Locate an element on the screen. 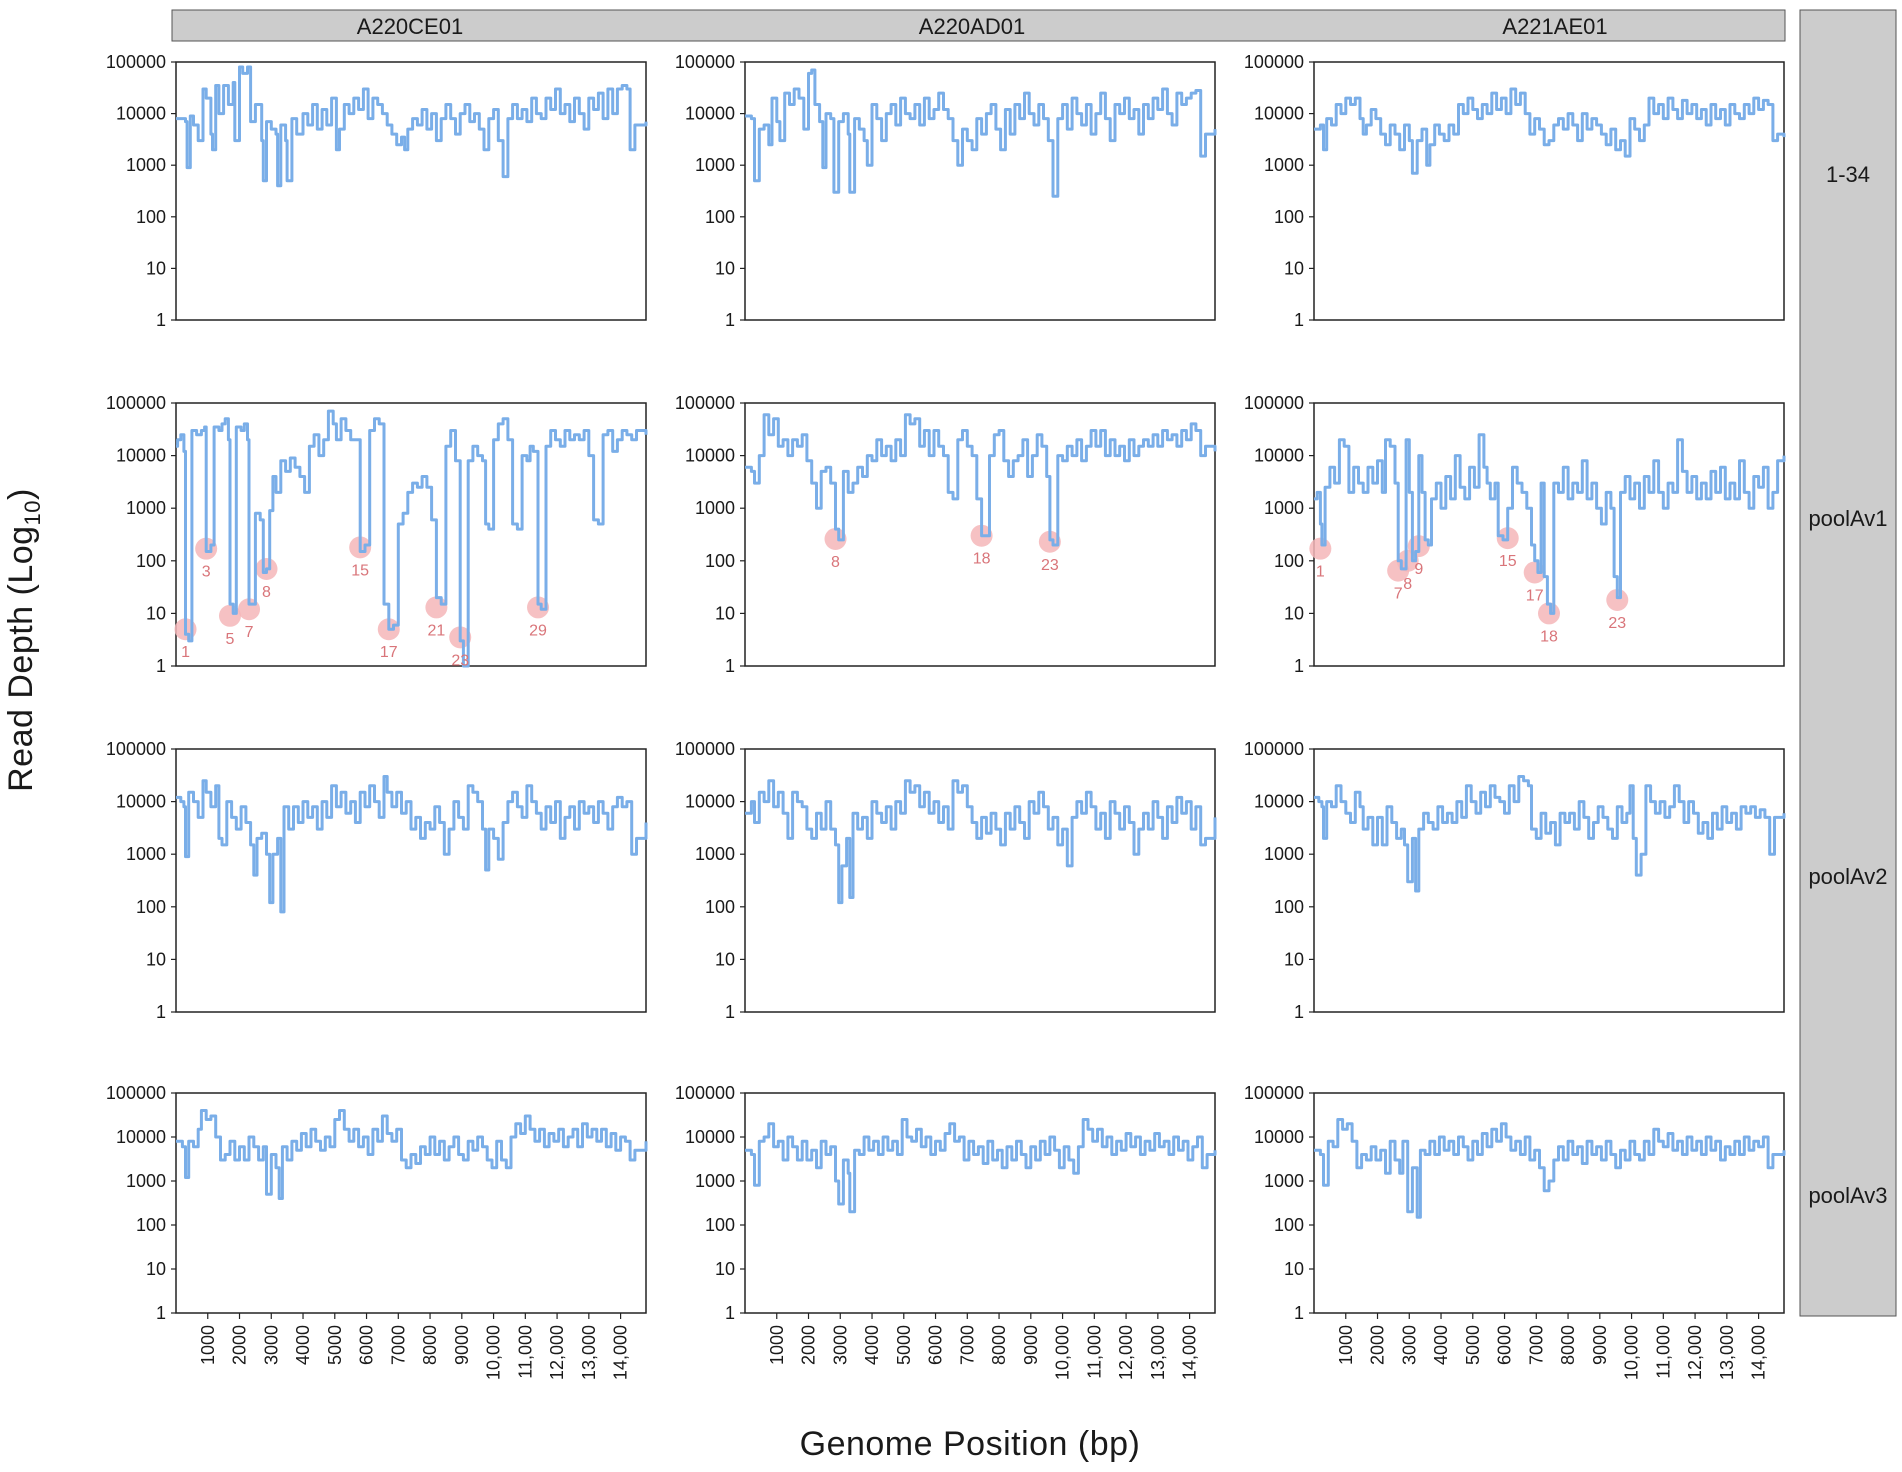  x-tick-label: 3000 is located at coordinates (1409, 1345).